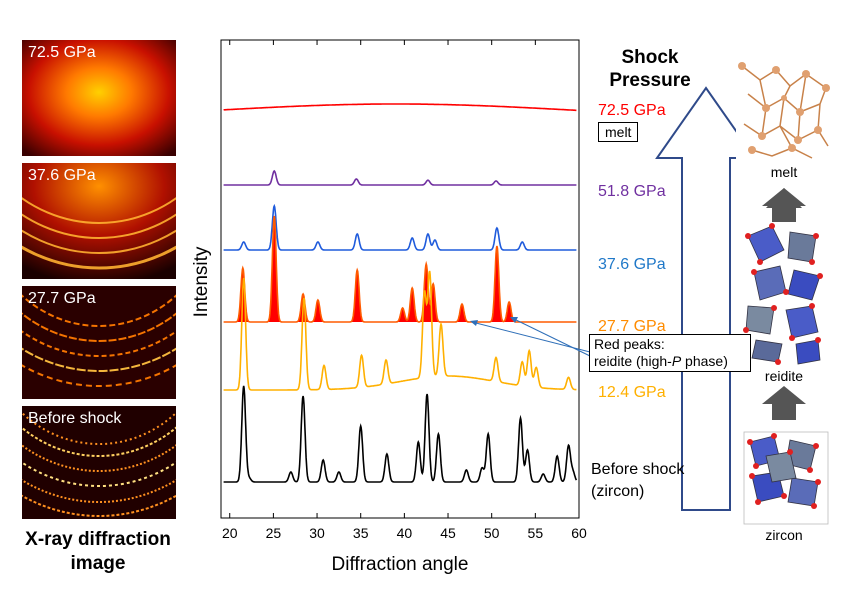 This screenshot has height=593, width=868. I want to click on xrd-image-before-shock: Before shock, so click(99, 462).